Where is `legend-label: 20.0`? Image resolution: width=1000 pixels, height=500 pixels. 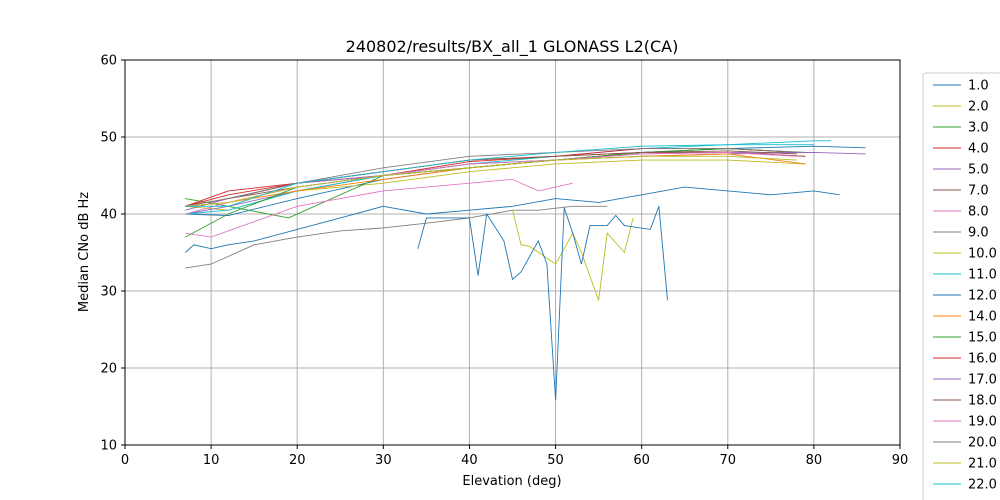
legend-label: 20.0 is located at coordinates (982, 443).